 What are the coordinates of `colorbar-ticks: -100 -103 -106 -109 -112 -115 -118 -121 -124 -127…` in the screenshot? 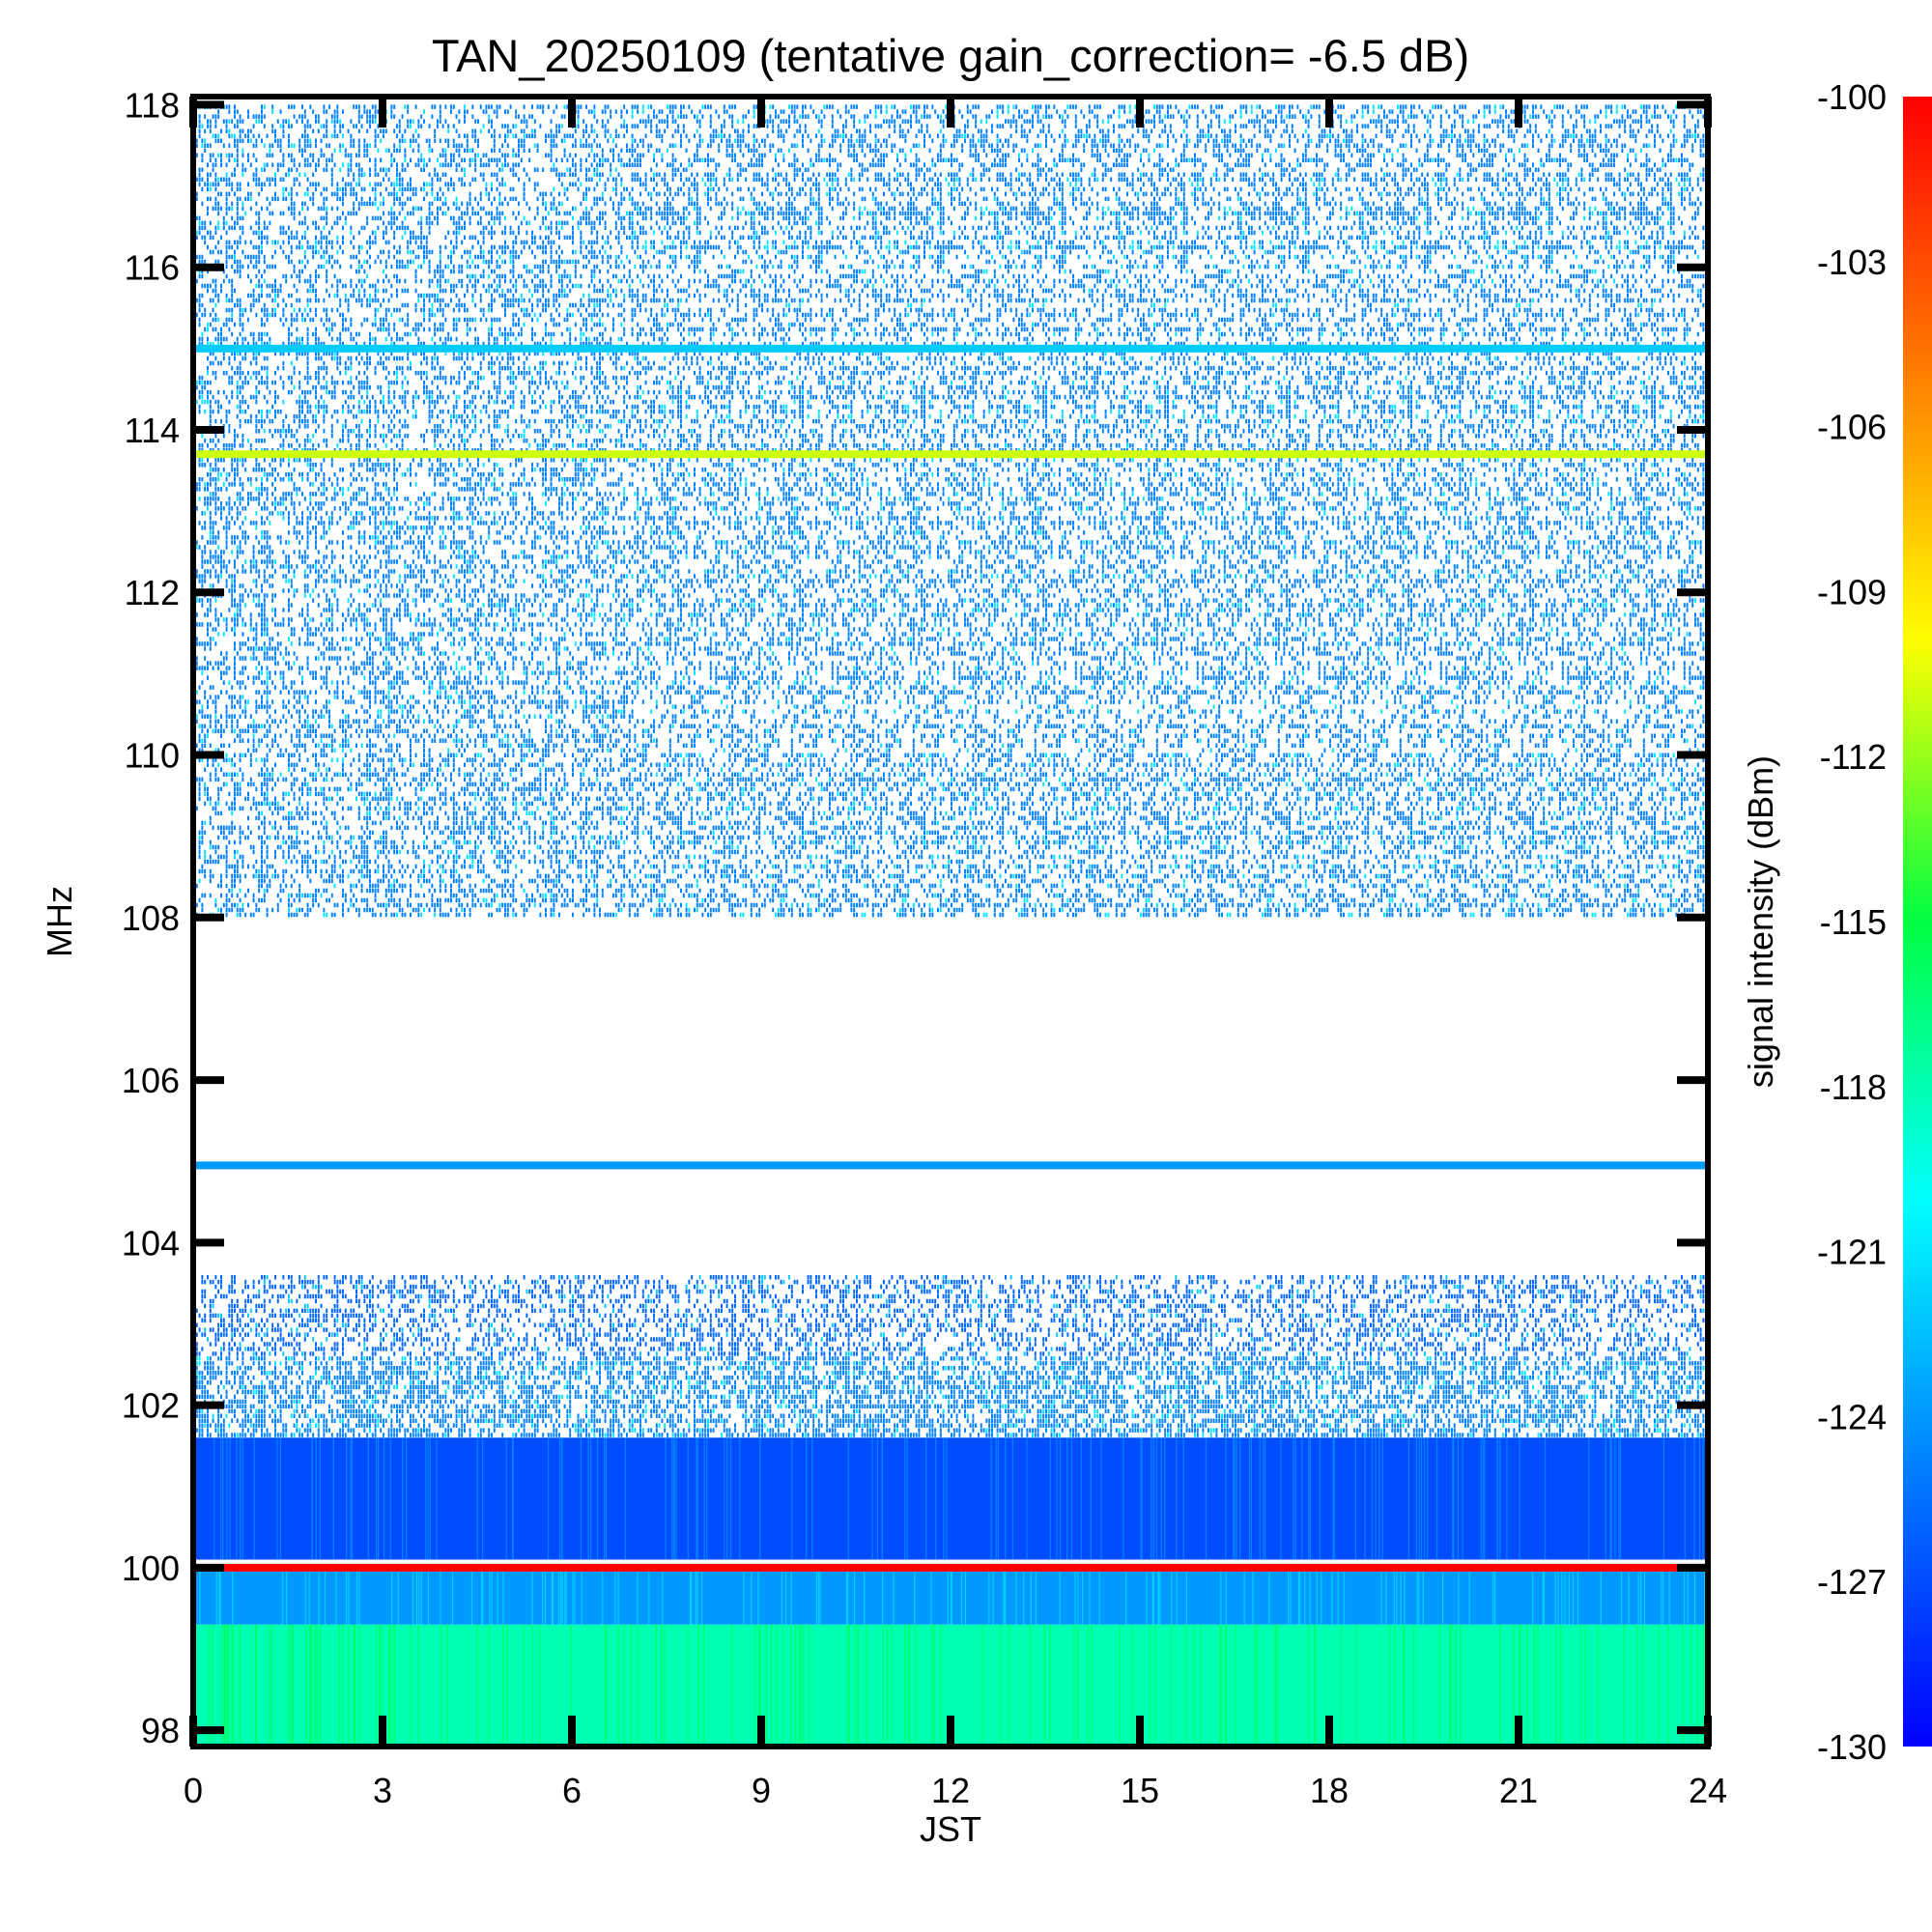 It's located at (1852, 922).